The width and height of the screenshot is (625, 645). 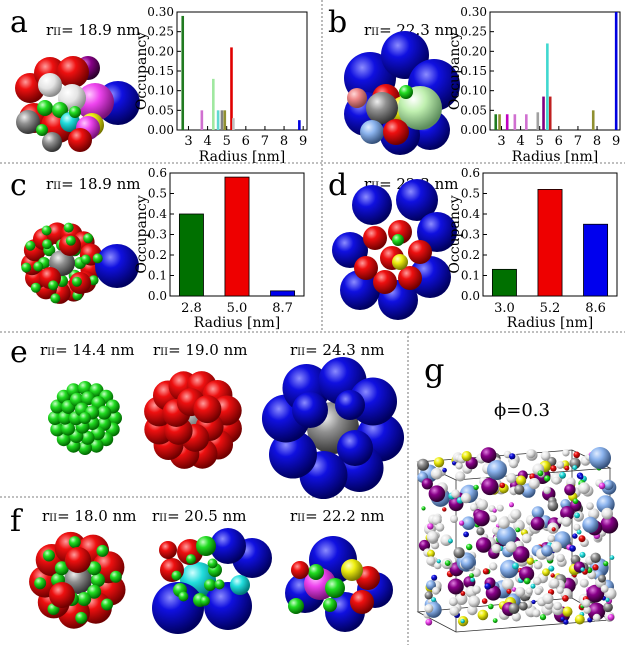 What do you see at coordinates (520, 141) in the screenshot?
I see `x-tick-label: 4` at bounding box center [520, 141].